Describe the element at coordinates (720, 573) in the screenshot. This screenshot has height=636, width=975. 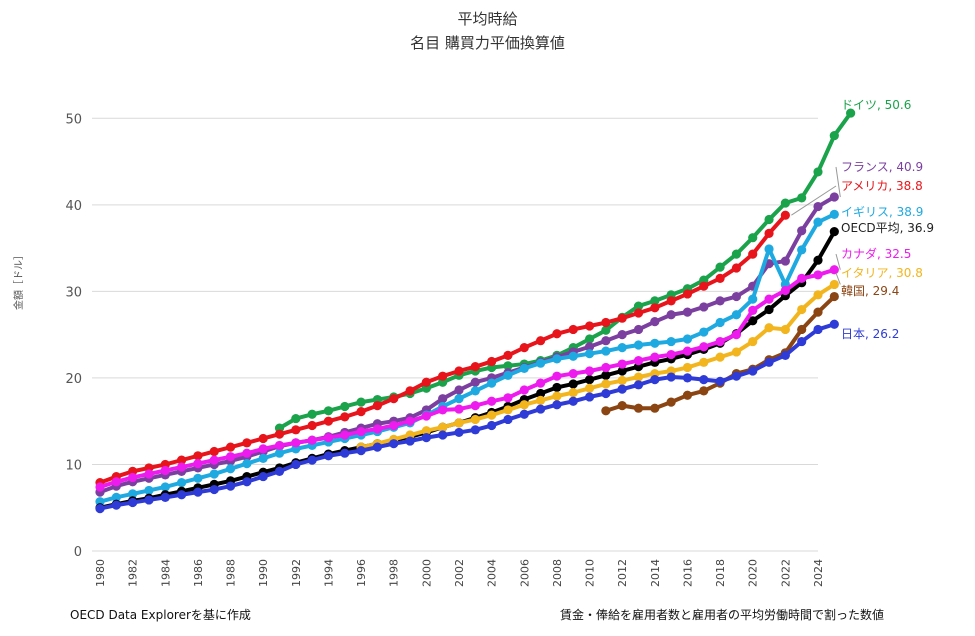
I see `x-tick-label: 2018` at that location.